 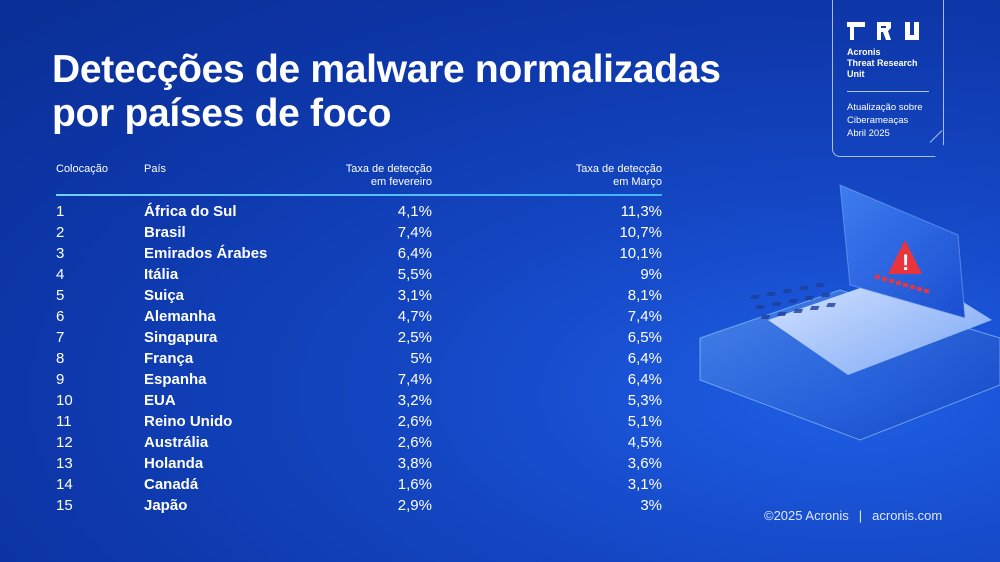 What do you see at coordinates (359, 195) in the screenshot?
I see `header-rule` at bounding box center [359, 195].